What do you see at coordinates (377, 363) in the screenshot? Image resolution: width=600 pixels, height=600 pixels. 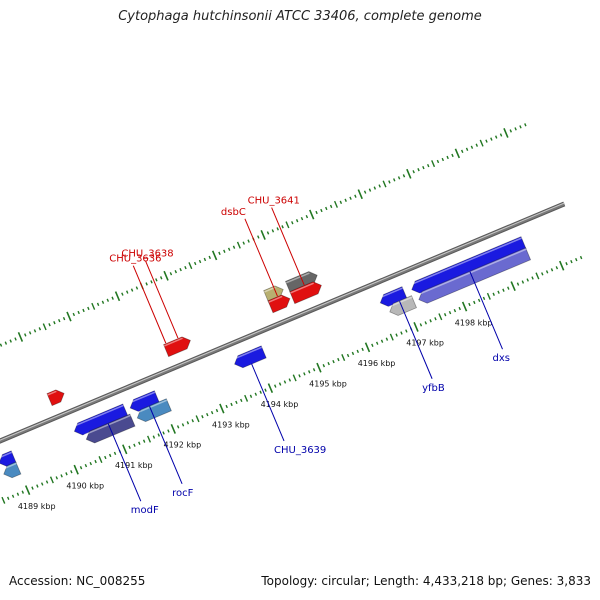 I see `scale-tick-label: 4196 kbp` at bounding box center [377, 363].